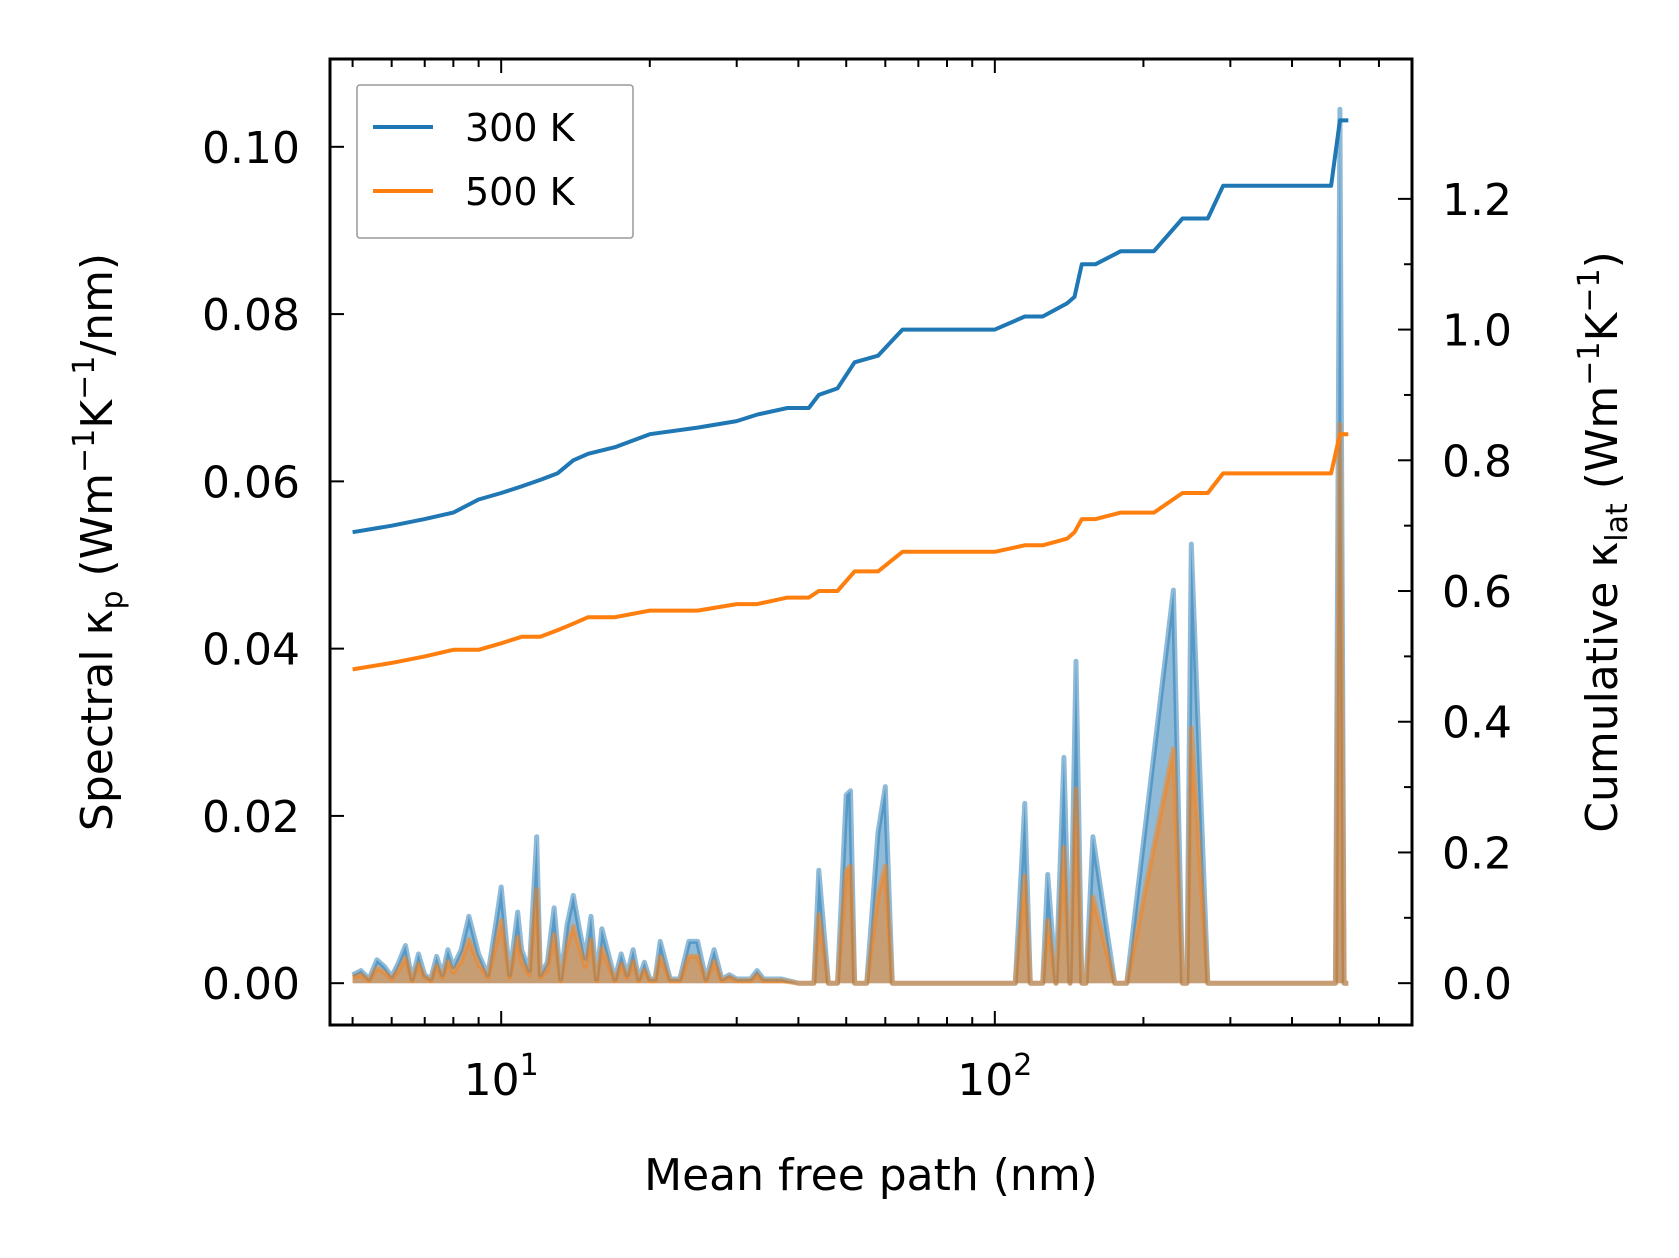  What do you see at coordinates (97, 721) in the screenshot?
I see `left-title-part: Spectral κ` at bounding box center [97, 721].